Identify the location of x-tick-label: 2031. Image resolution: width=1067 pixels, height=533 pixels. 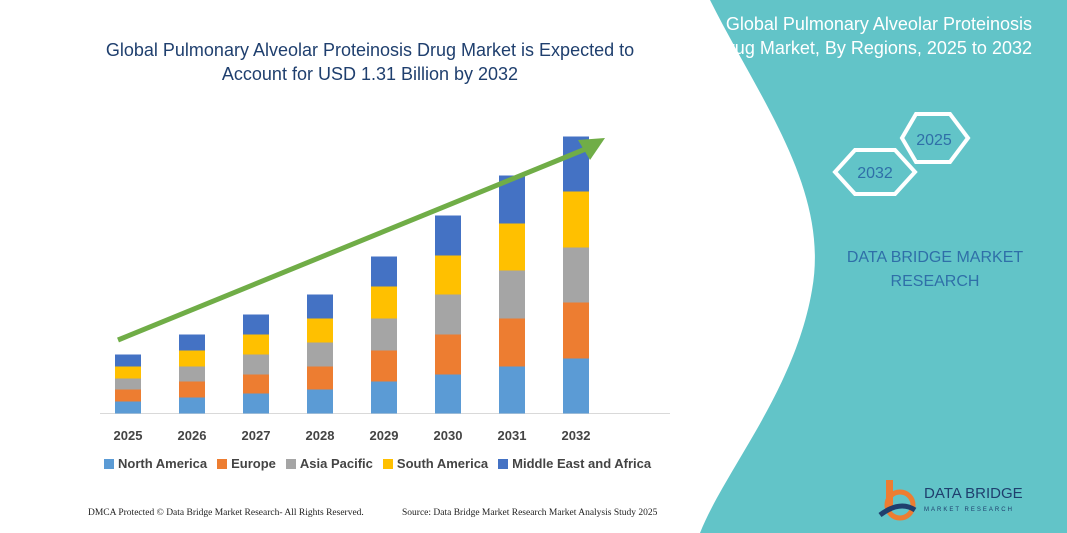
(512, 435).